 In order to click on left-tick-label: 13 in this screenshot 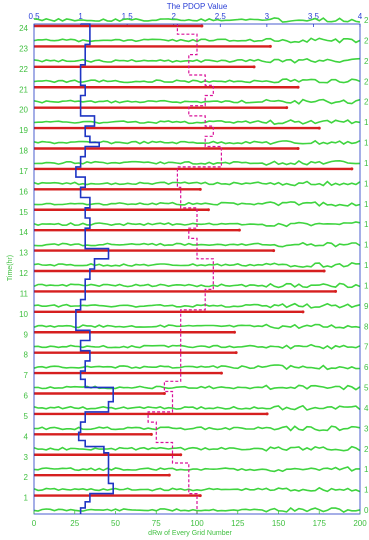, I will do `click(23, 253)`.